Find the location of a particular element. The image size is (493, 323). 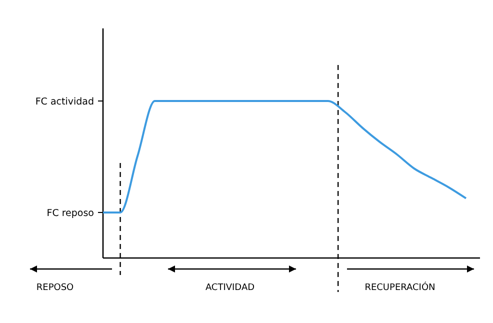

text: REPOSO is located at coordinates (55, 288).